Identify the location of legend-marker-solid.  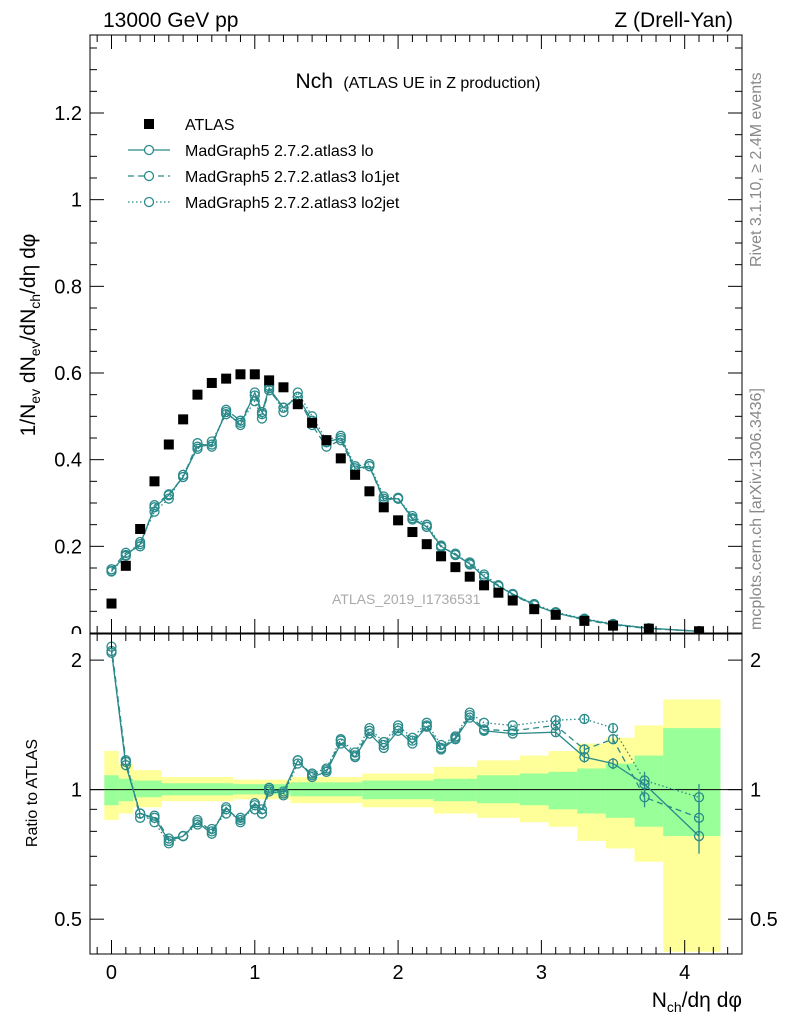
(149, 150).